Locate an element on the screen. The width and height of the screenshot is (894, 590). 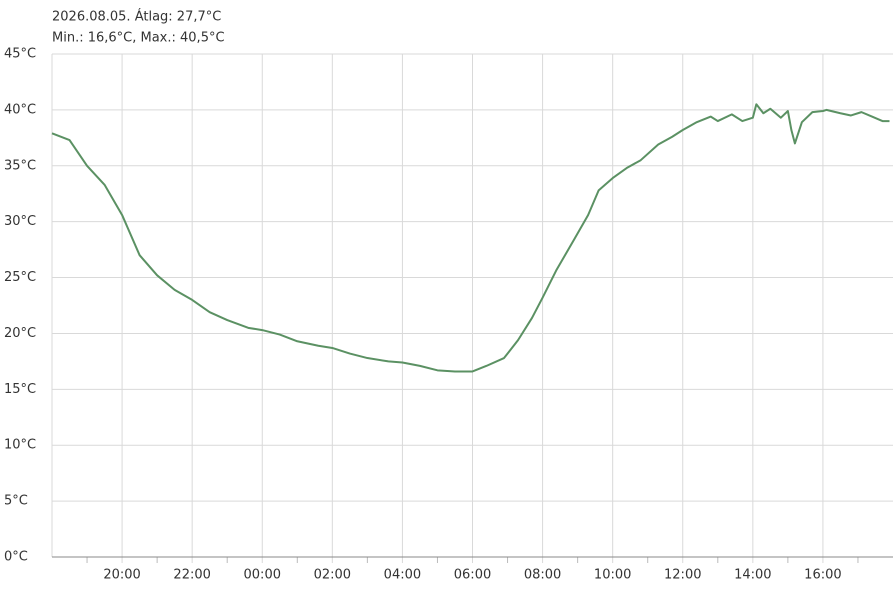
x-tick-label: 02:00 is located at coordinates (332, 575).